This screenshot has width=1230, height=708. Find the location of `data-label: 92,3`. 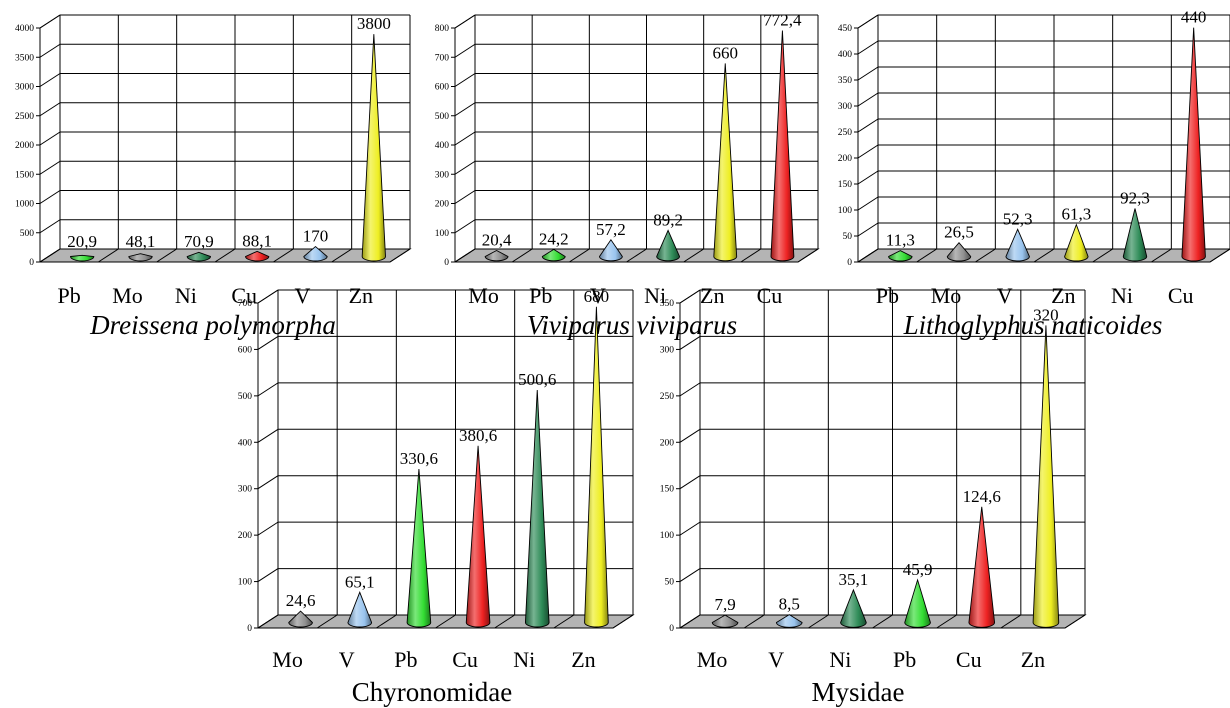

data-label: 92,3 is located at coordinates (1135, 198).